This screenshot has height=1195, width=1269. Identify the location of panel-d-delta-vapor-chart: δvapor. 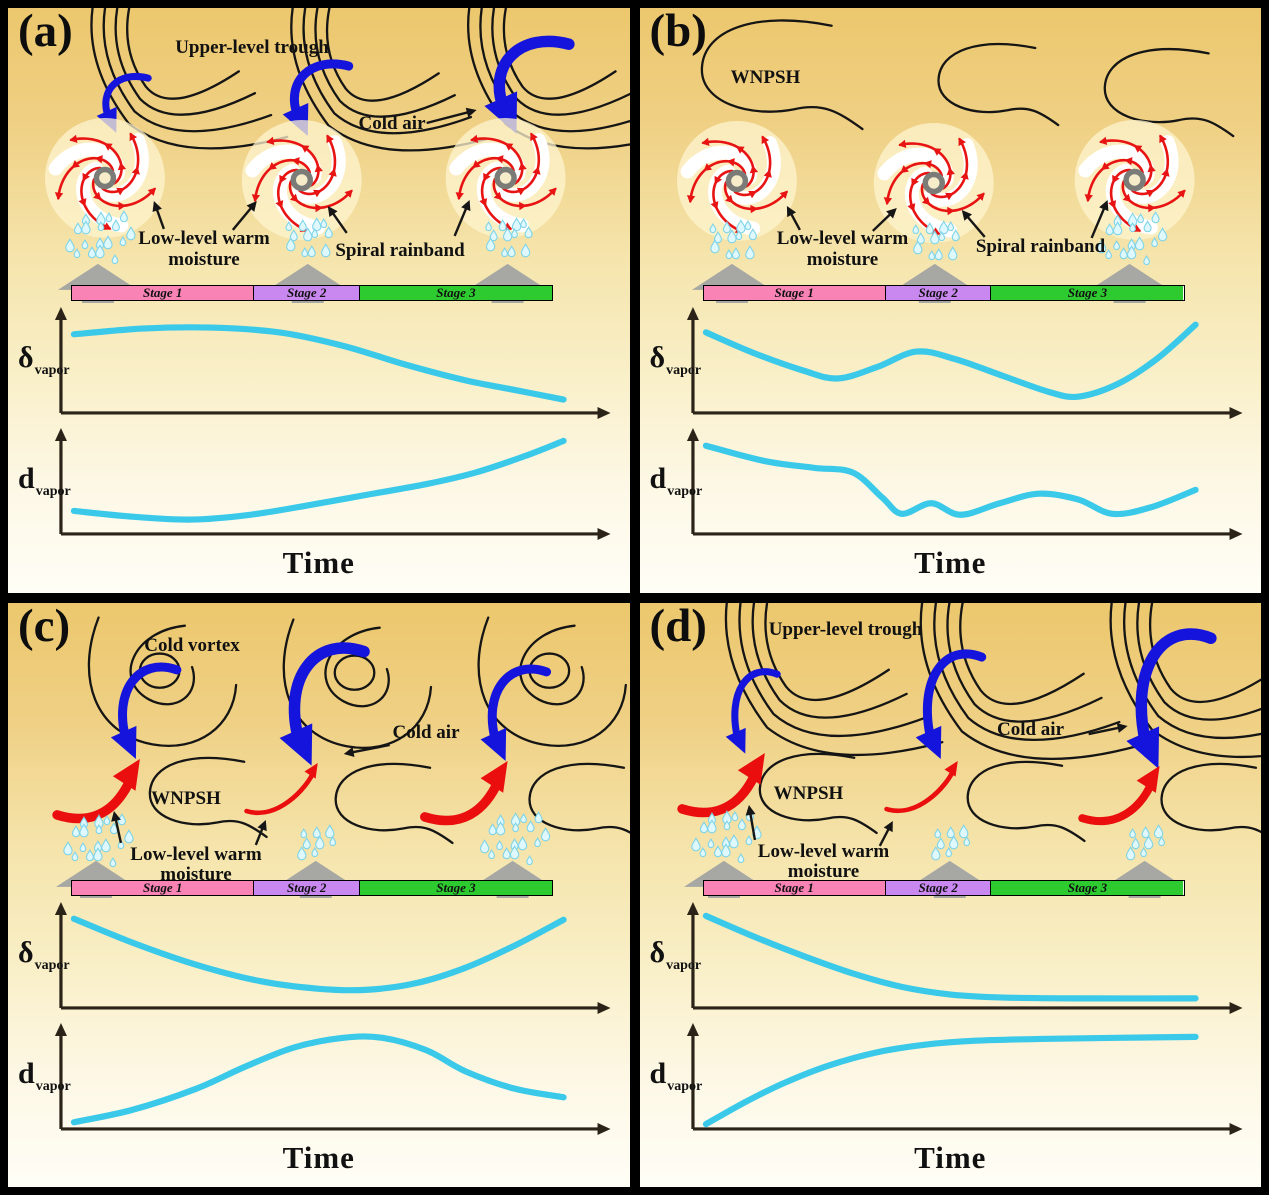
(951, 958).